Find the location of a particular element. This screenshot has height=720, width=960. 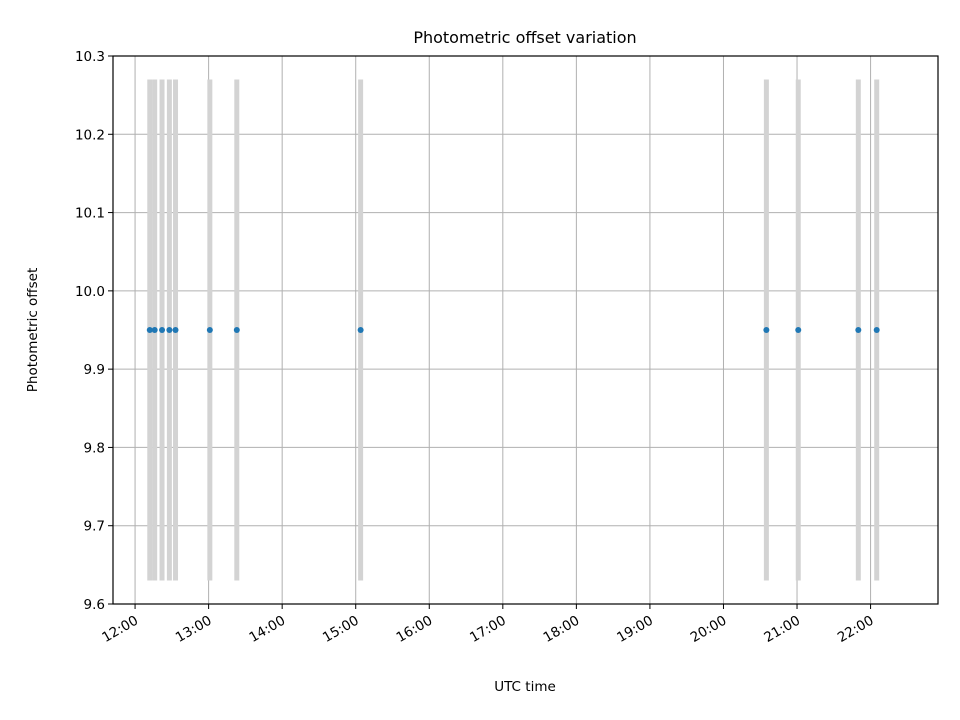

y-tick-label: 10.0 is located at coordinates (90, 292).